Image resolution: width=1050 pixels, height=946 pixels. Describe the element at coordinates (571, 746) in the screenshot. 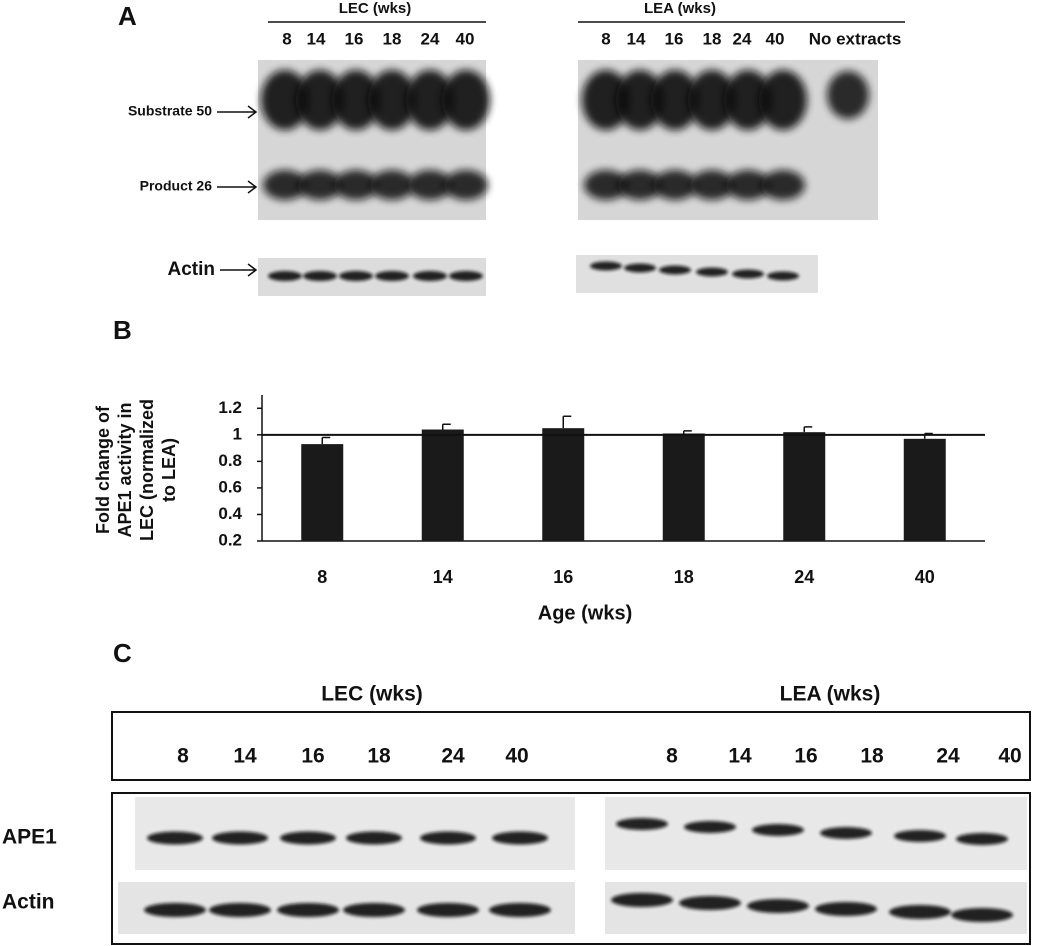

I see `lane-box` at that location.